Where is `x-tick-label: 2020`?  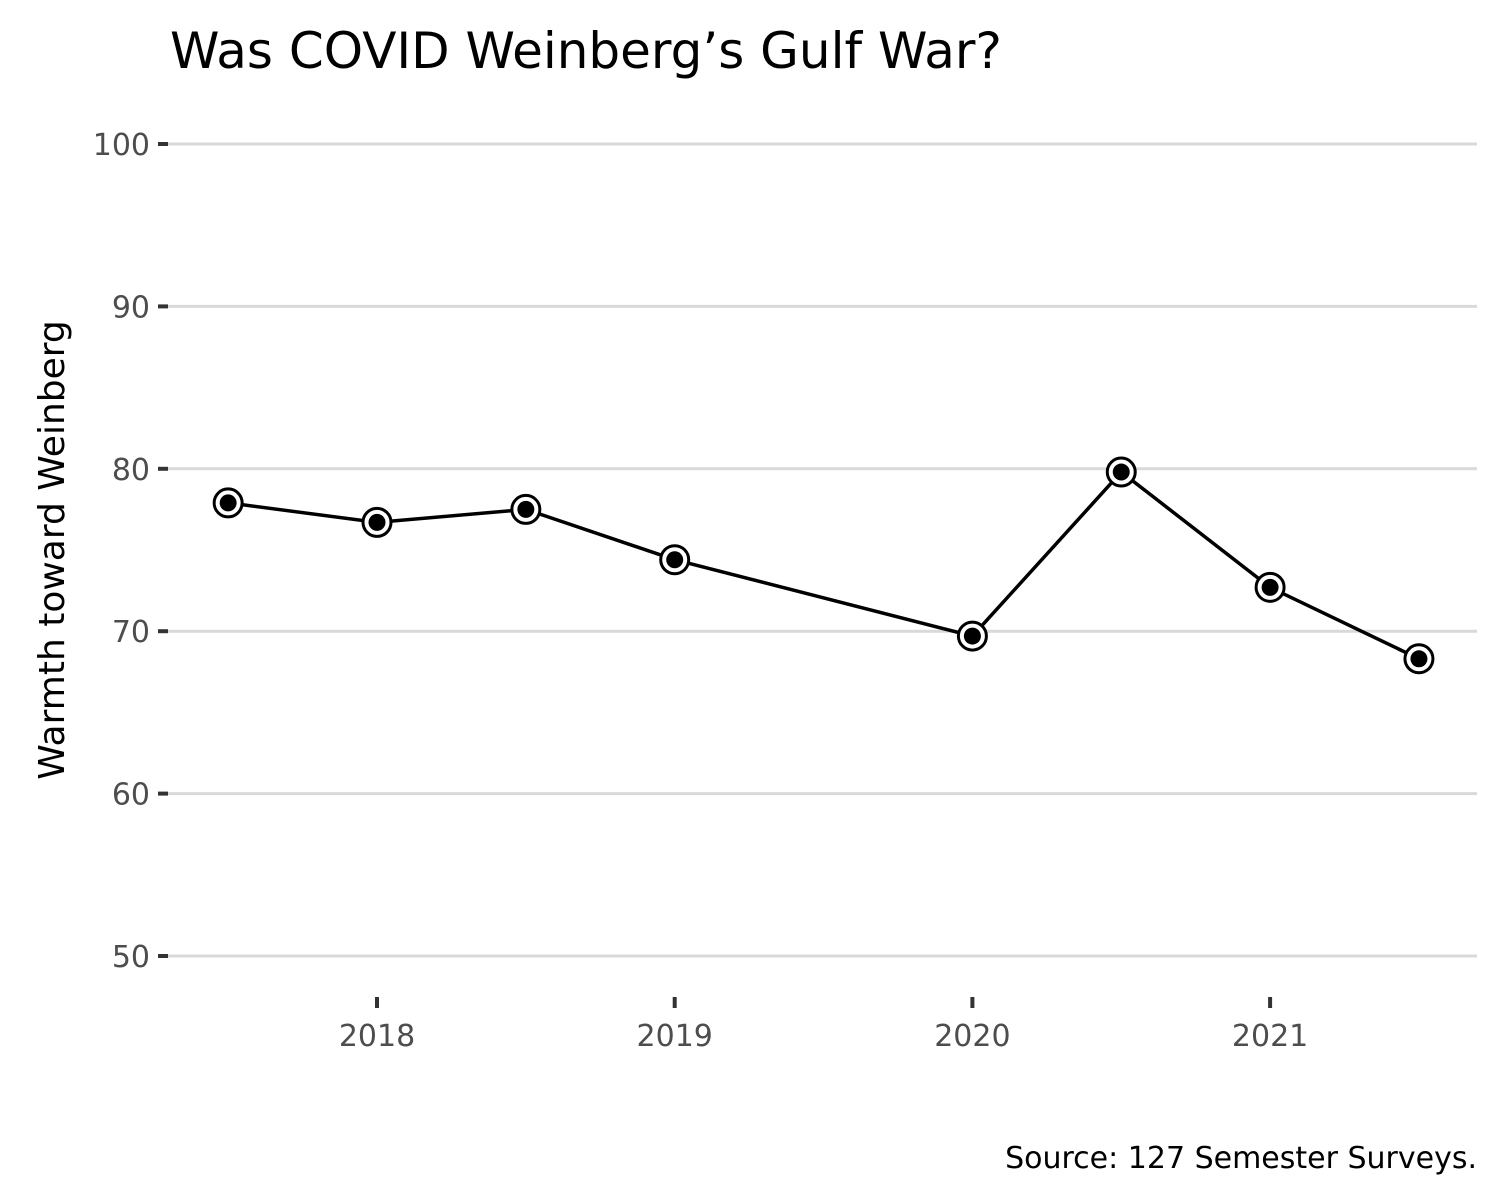 x-tick-label: 2020 is located at coordinates (972, 1036).